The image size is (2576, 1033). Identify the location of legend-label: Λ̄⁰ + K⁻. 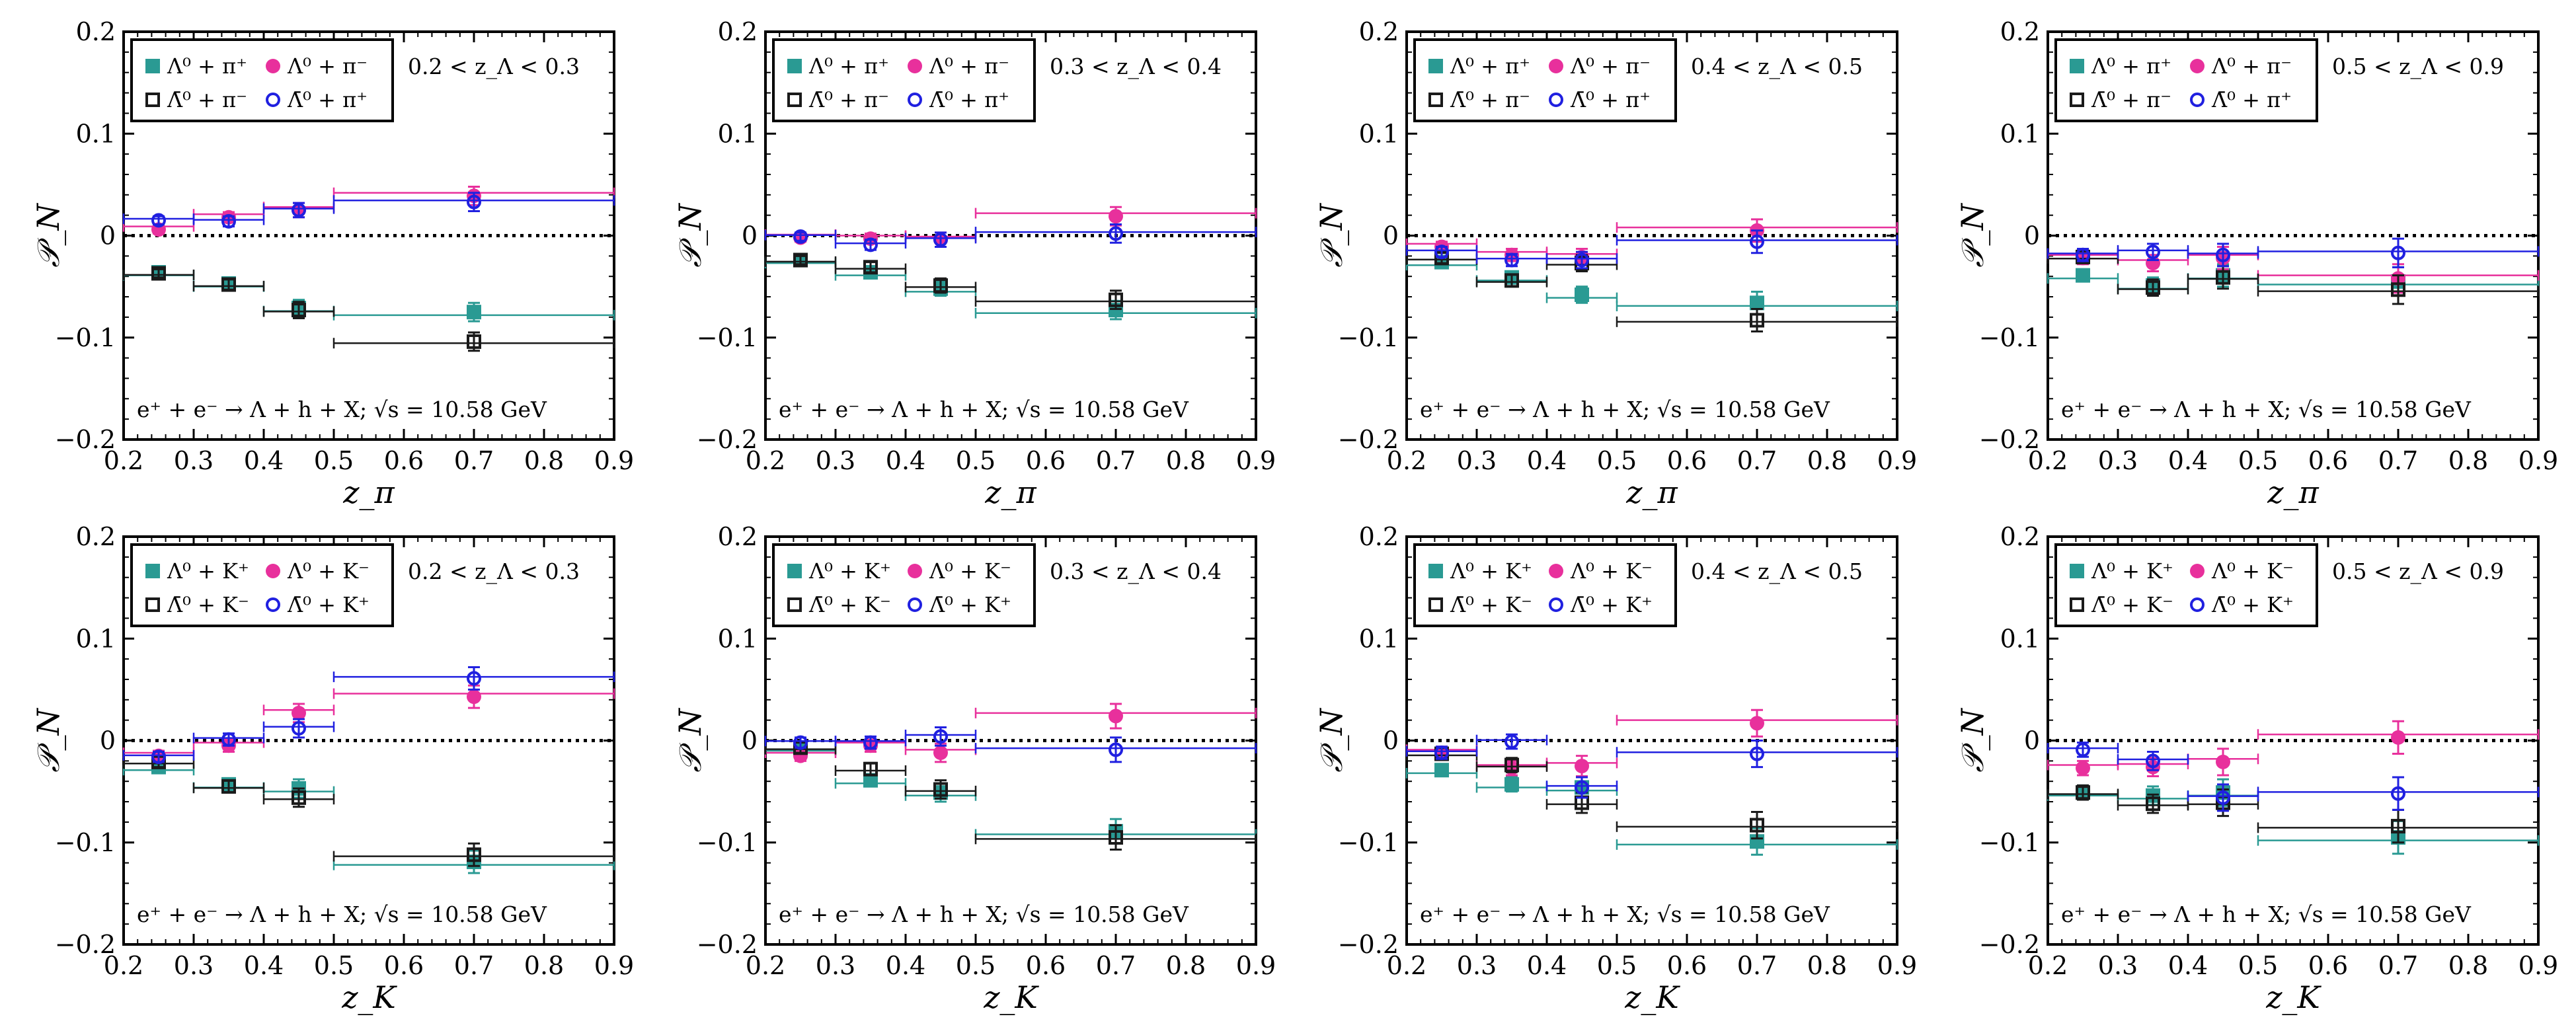
(1491, 604).